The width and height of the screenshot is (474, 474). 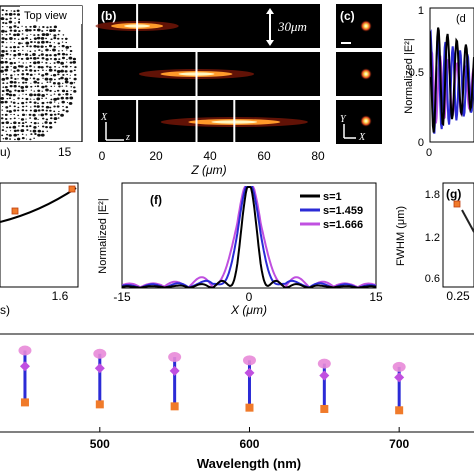 What do you see at coordinates (453, 194) in the screenshot?
I see `panel-g-label: (g)` at bounding box center [453, 194].